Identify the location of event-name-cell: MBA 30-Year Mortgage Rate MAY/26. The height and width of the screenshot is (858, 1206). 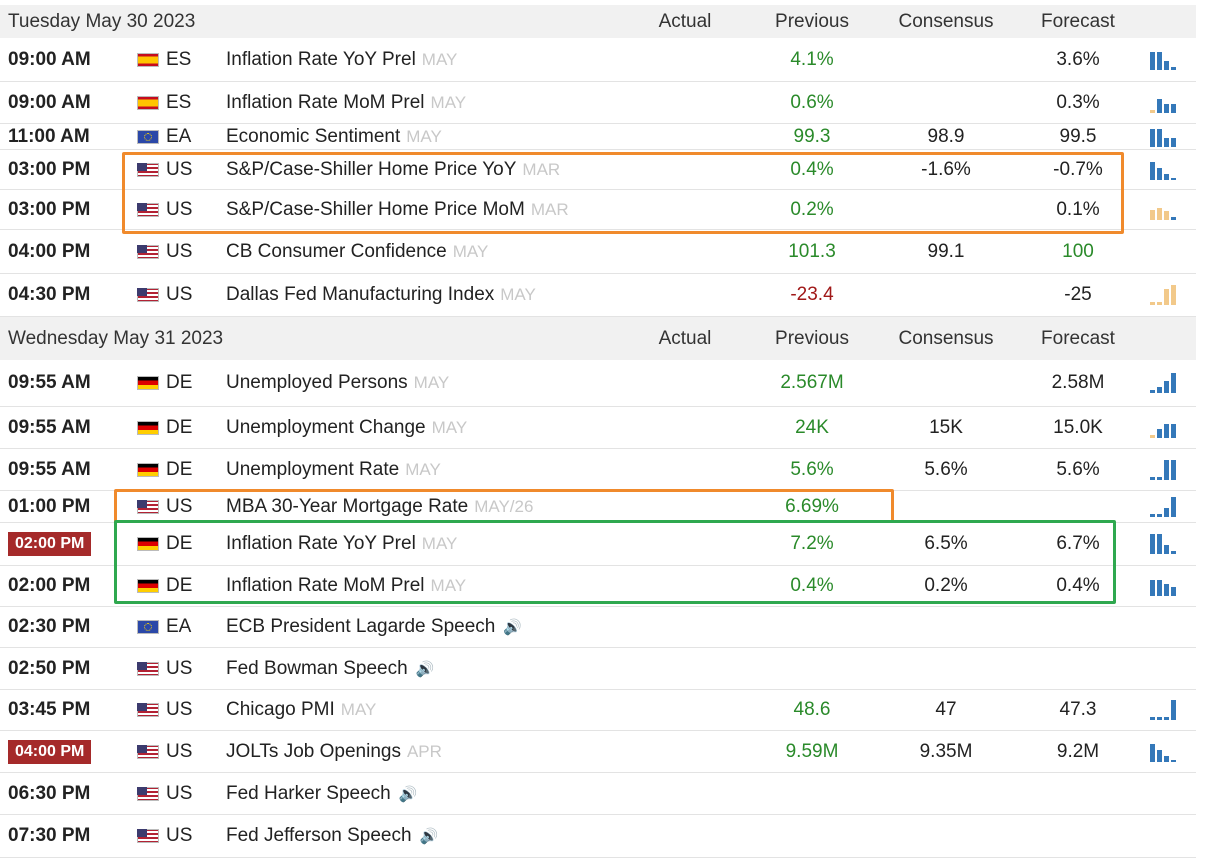
(379, 506).